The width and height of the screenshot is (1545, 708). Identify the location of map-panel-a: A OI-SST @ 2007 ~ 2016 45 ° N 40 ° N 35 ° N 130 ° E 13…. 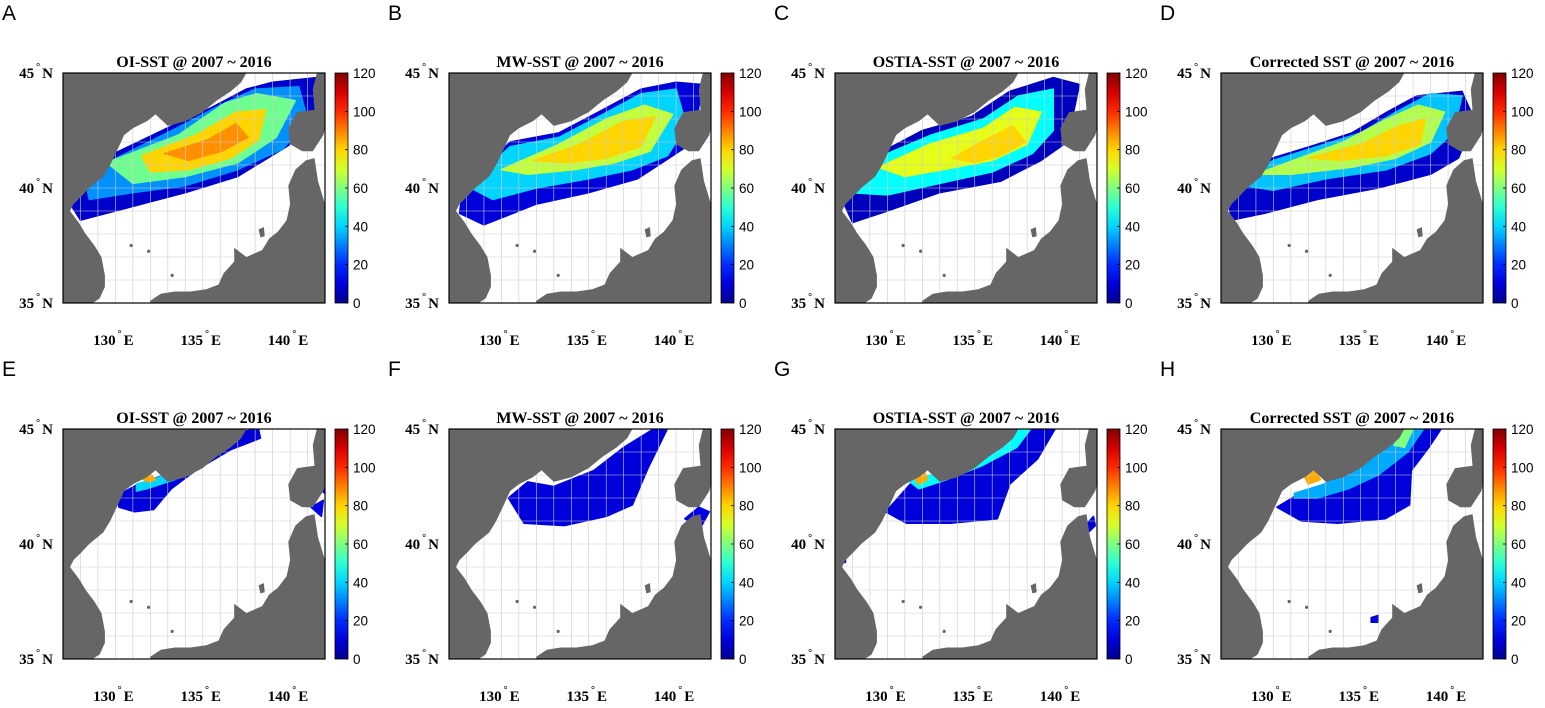
(193, 177).